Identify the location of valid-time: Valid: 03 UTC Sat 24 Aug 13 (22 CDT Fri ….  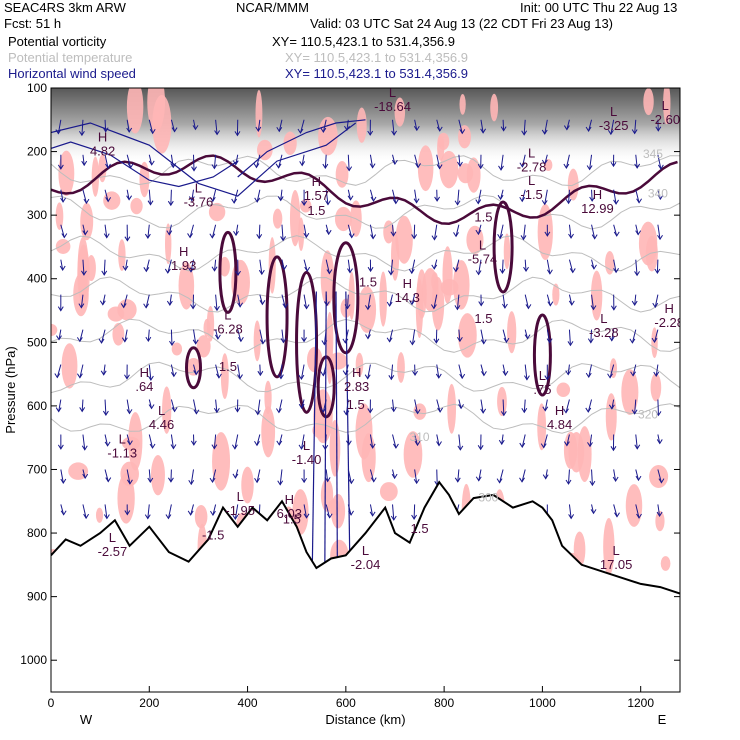
(462, 23).